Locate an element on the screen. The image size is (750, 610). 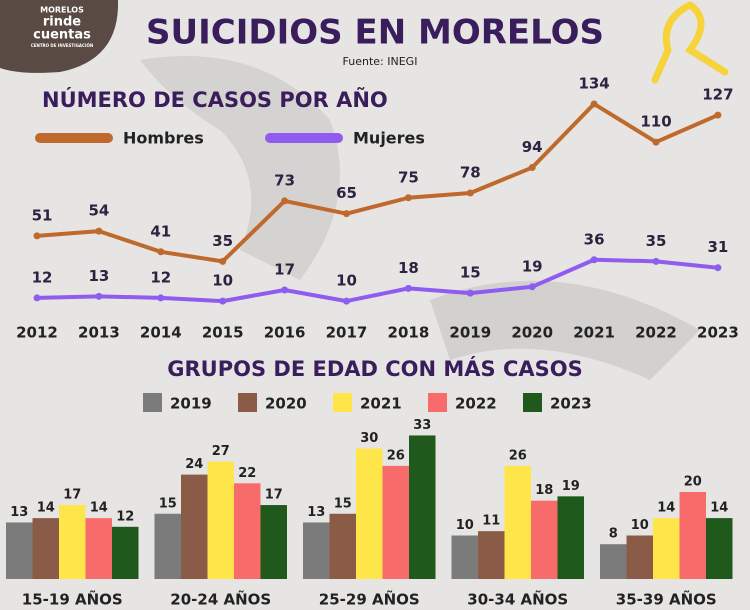
data-label: 54 is located at coordinates (98, 211).